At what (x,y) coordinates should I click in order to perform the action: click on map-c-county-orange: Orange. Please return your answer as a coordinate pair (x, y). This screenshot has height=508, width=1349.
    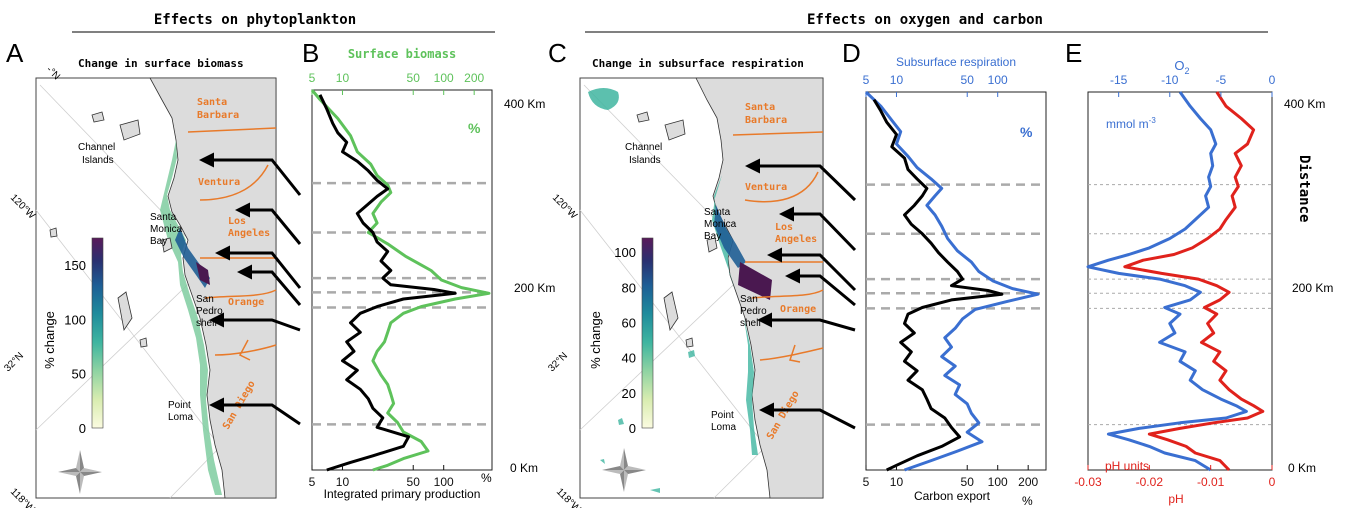
    Looking at the image, I should click on (798, 309).